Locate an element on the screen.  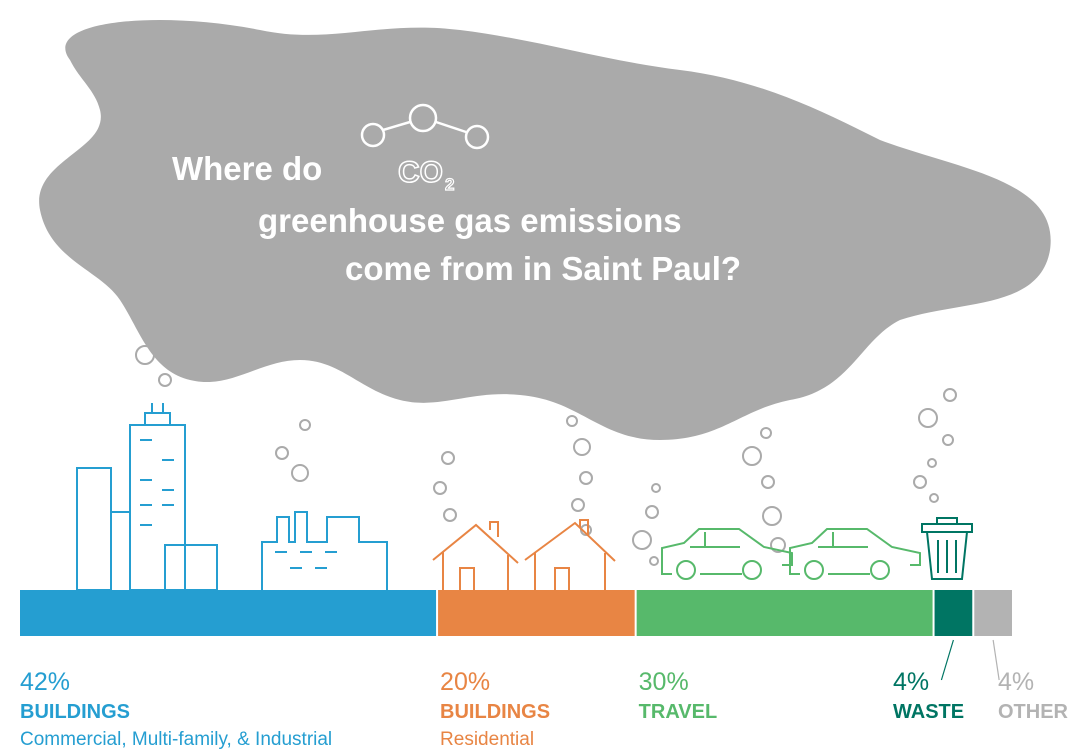
title-line: greenhouse gas emissions is located at coordinates (470, 220).